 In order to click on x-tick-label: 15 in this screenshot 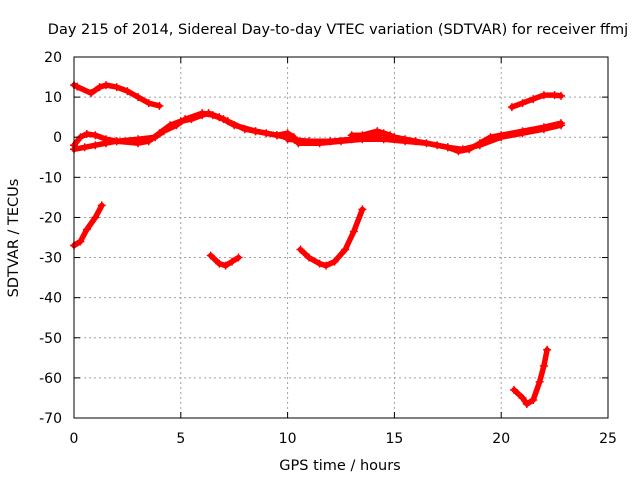, I will do `click(394, 439)`.